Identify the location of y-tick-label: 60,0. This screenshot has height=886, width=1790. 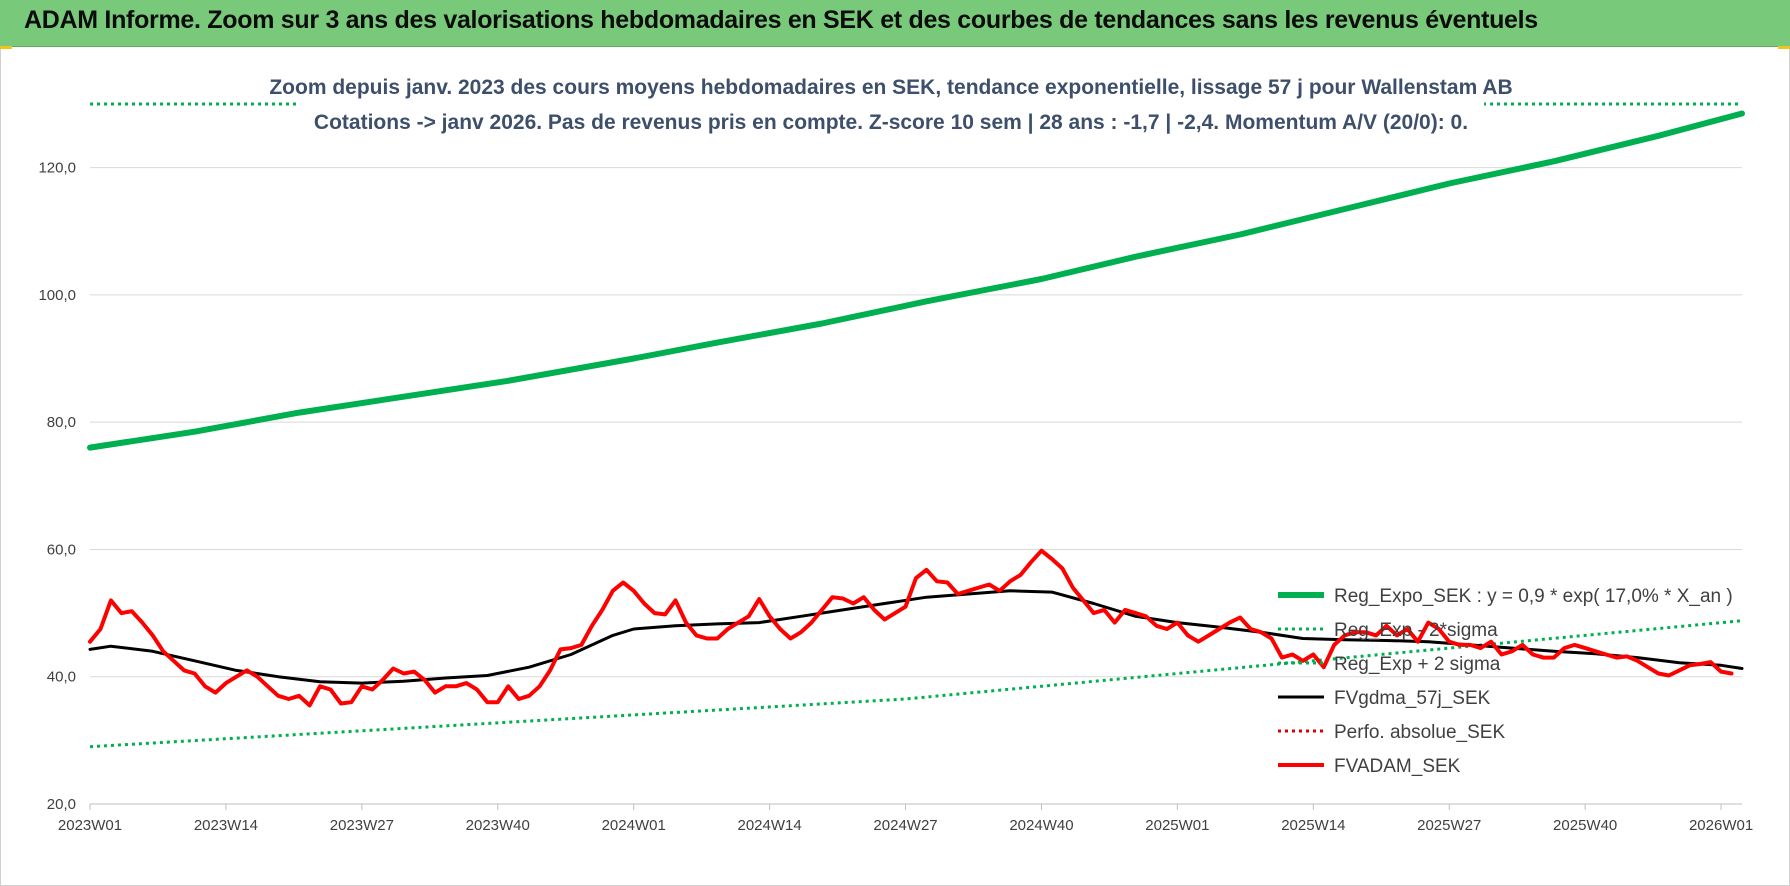
(61, 549).